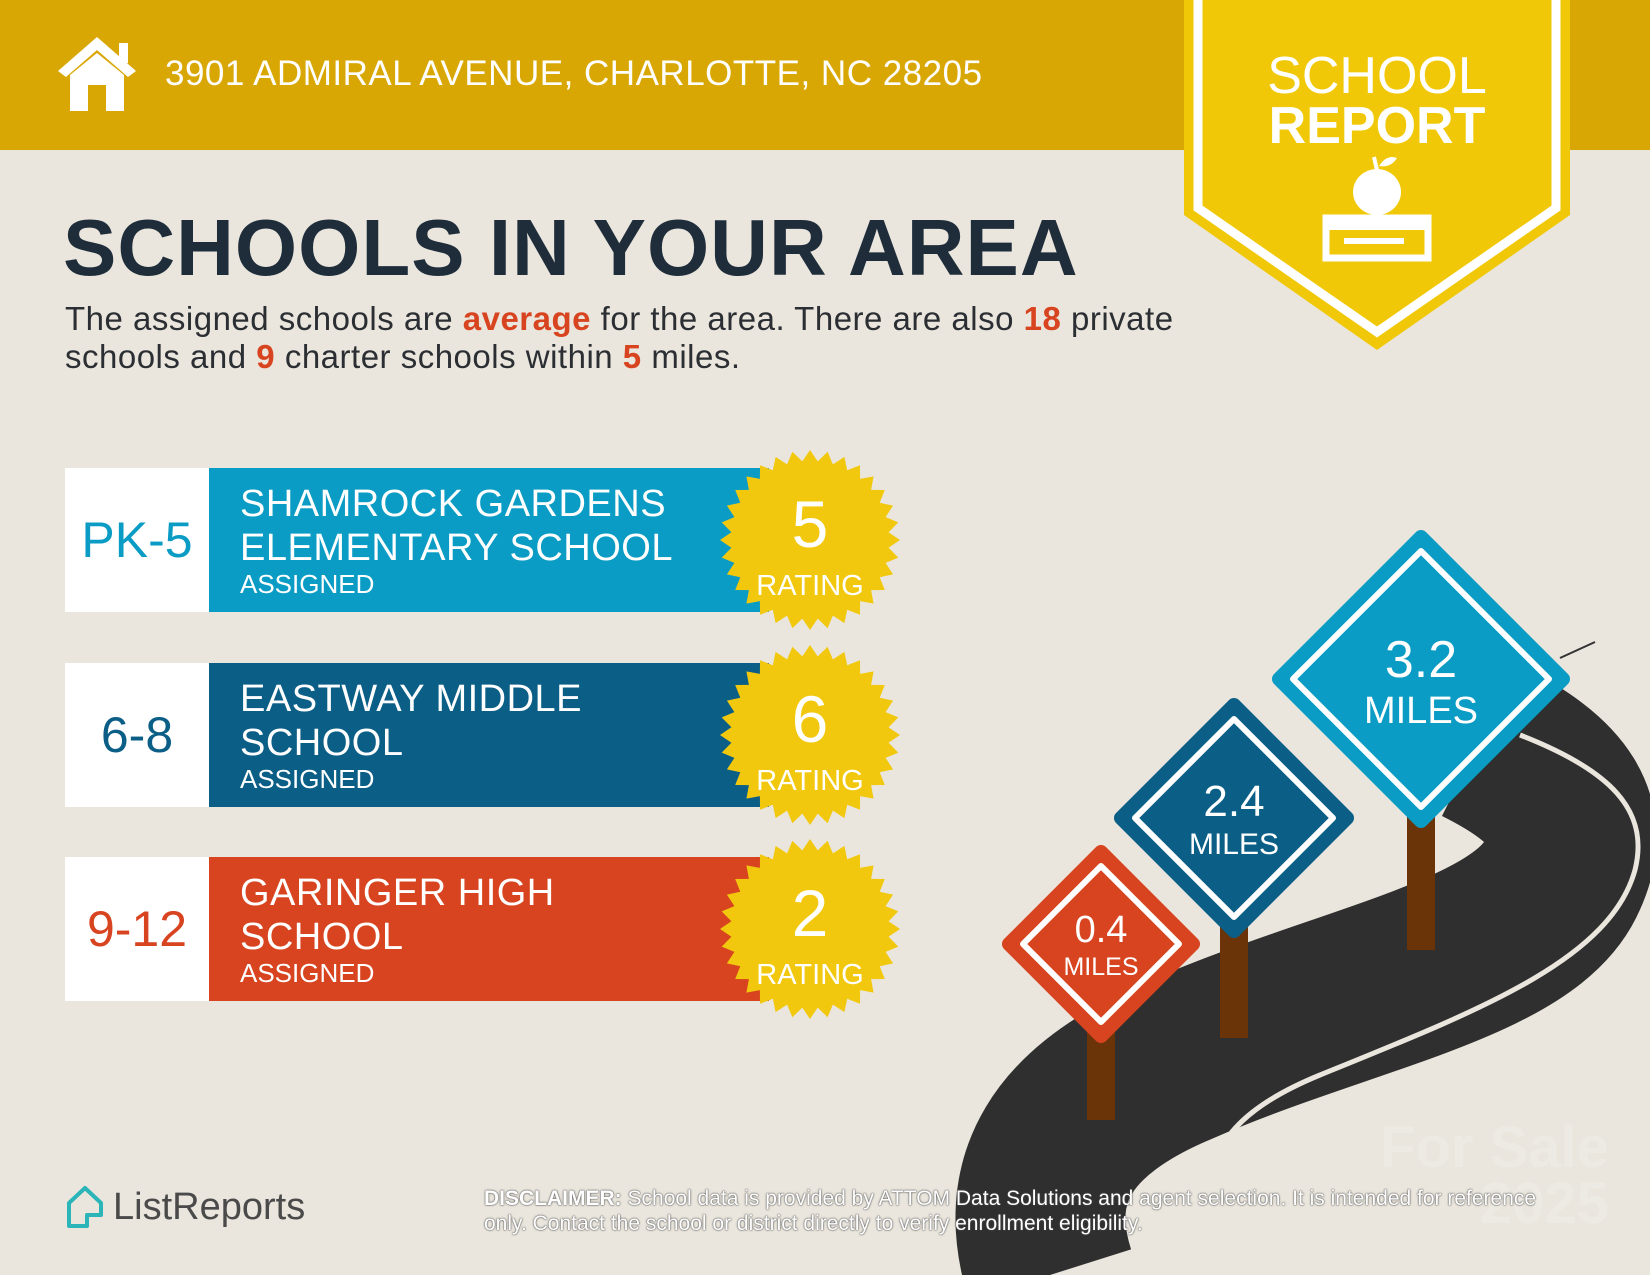  Describe the element at coordinates (1494, 1175) in the screenshot. I see `watermark: For Sale 2025` at that location.